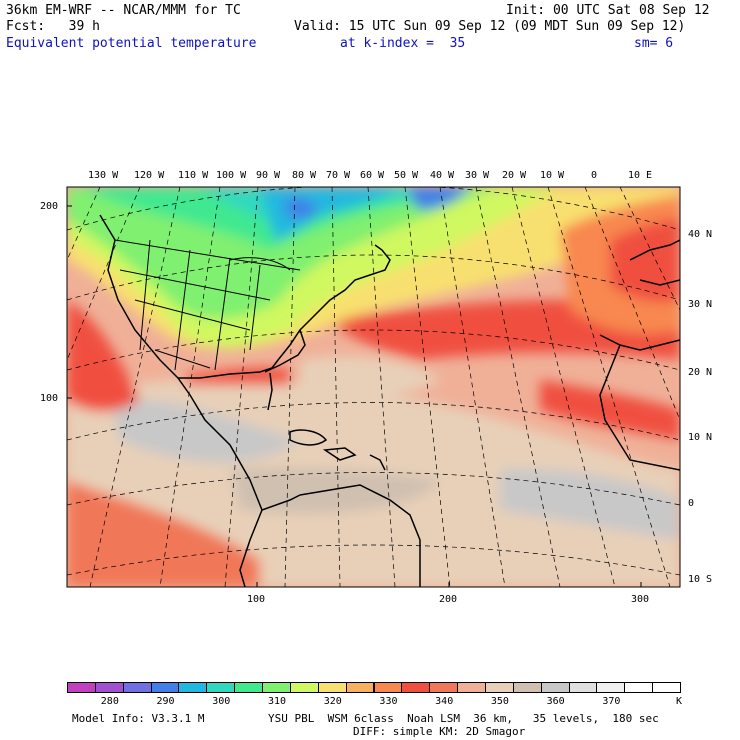 The height and width of the screenshot is (740, 740). What do you see at coordinates (439, 731) in the screenshot?
I see `physics-line-2: DIFF: simple KM: 2D Smagor` at bounding box center [439, 731].